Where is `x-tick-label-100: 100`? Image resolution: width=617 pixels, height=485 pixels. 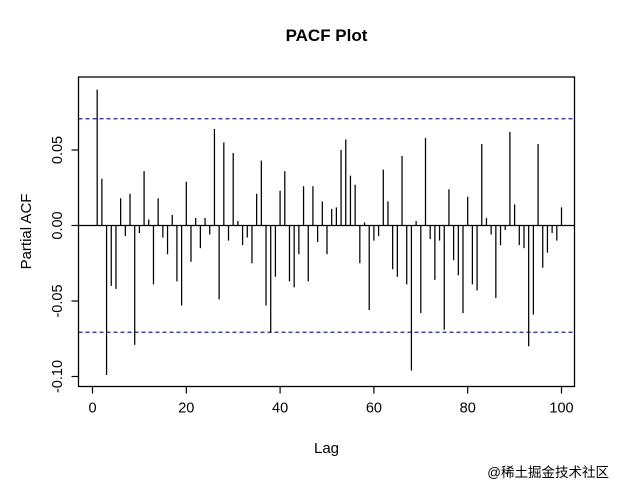 x-tick-label-100: 100 is located at coordinates (561, 409).